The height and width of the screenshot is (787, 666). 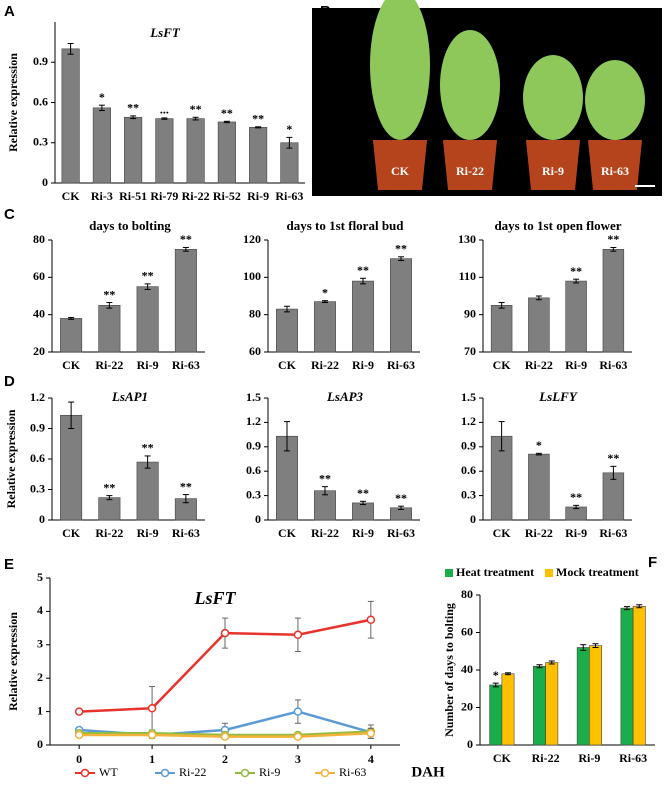 I want to click on x-tick-label: Ri-3, so click(x=102, y=196).